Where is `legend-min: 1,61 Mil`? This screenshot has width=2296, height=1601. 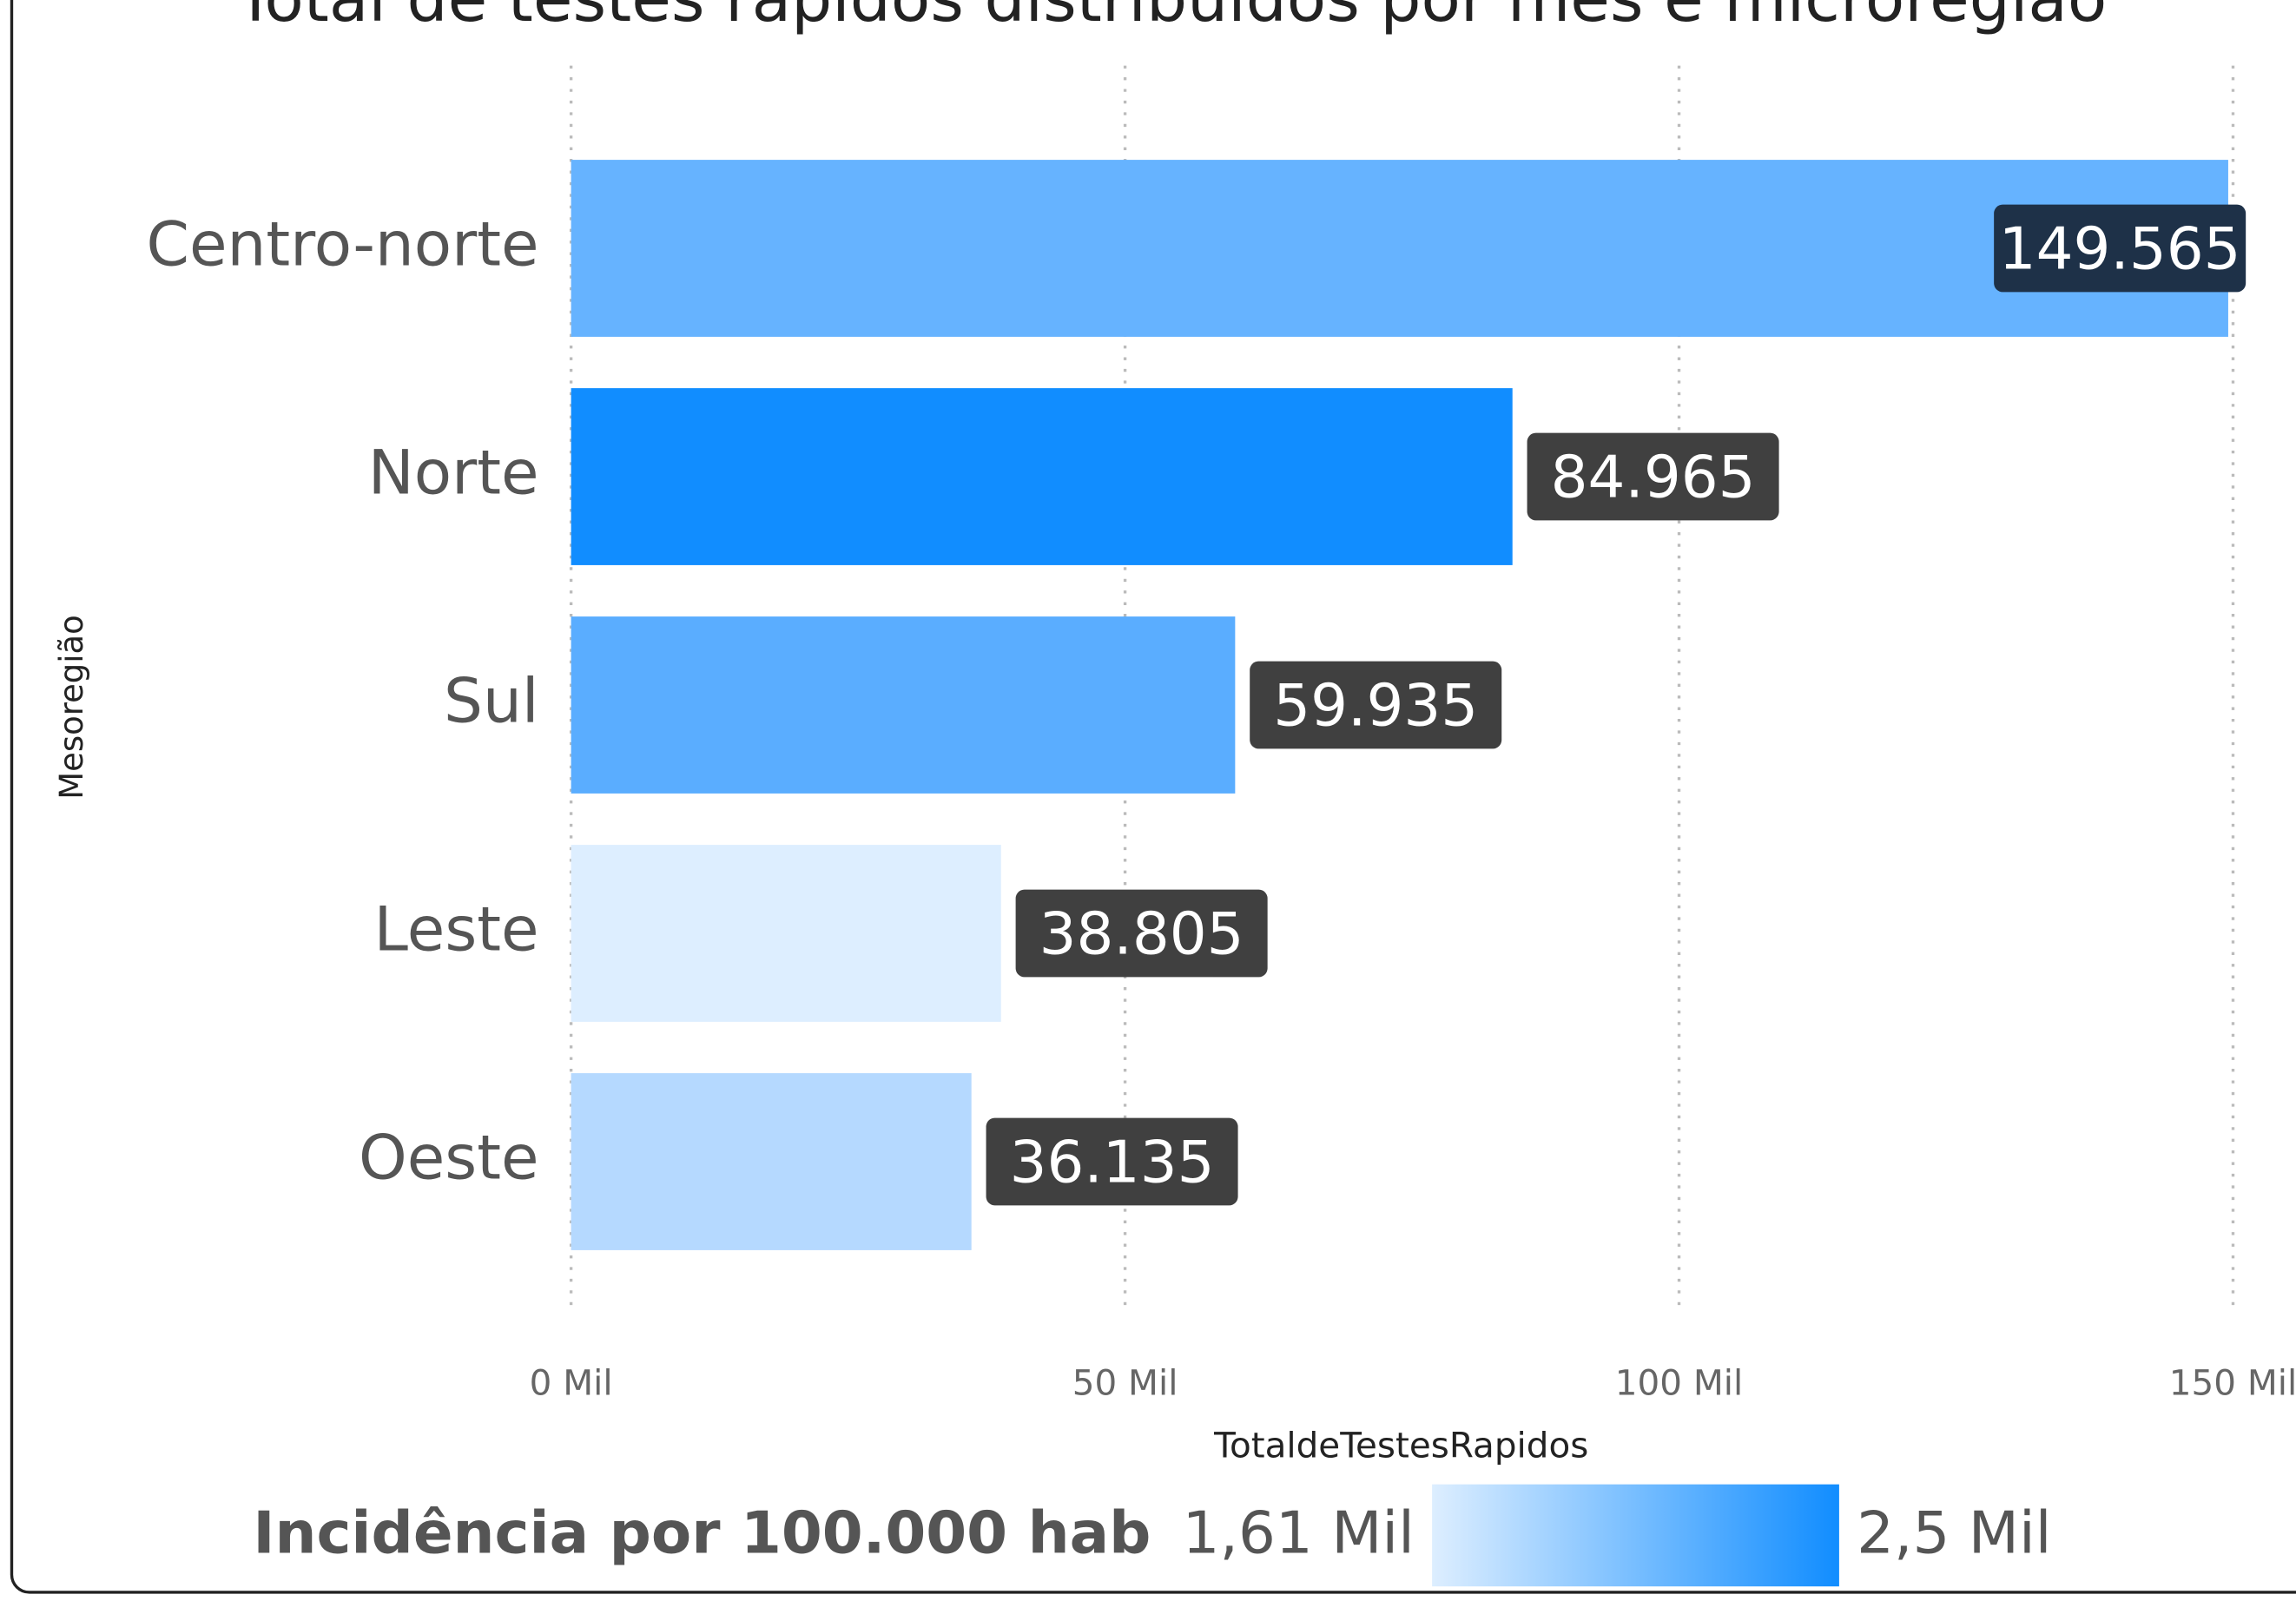 legend-min: 1,61 Mil is located at coordinates (1299, 1533).